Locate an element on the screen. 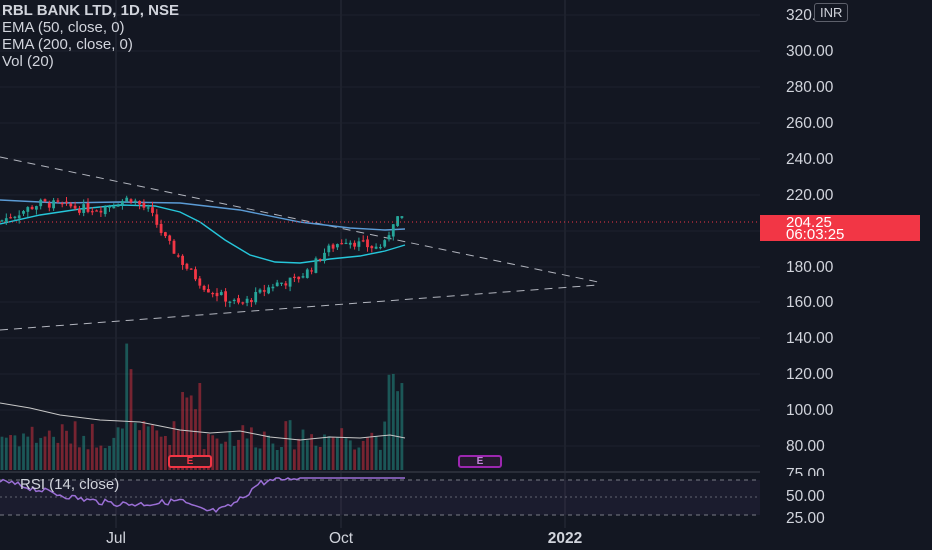  rsi-tick: 25.00 is located at coordinates (805, 518).